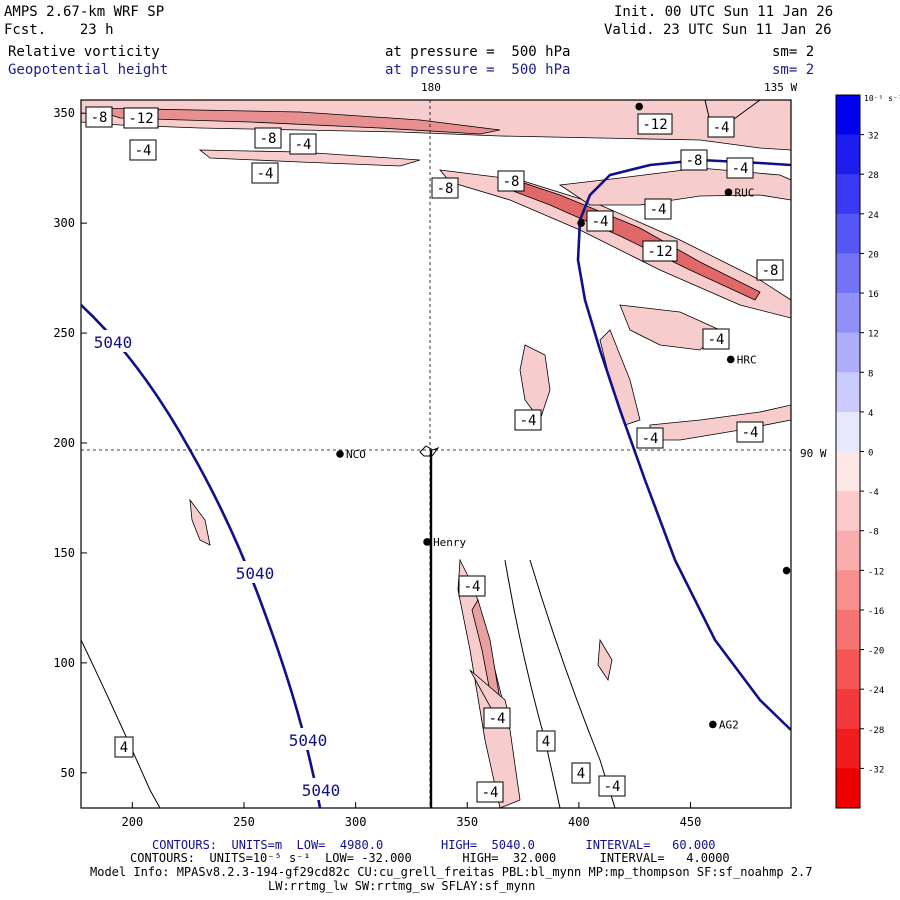  What do you see at coordinates (64, 553) in the screenshot?
I see `y-tick-label: 150` at bounding box center [64, 553].